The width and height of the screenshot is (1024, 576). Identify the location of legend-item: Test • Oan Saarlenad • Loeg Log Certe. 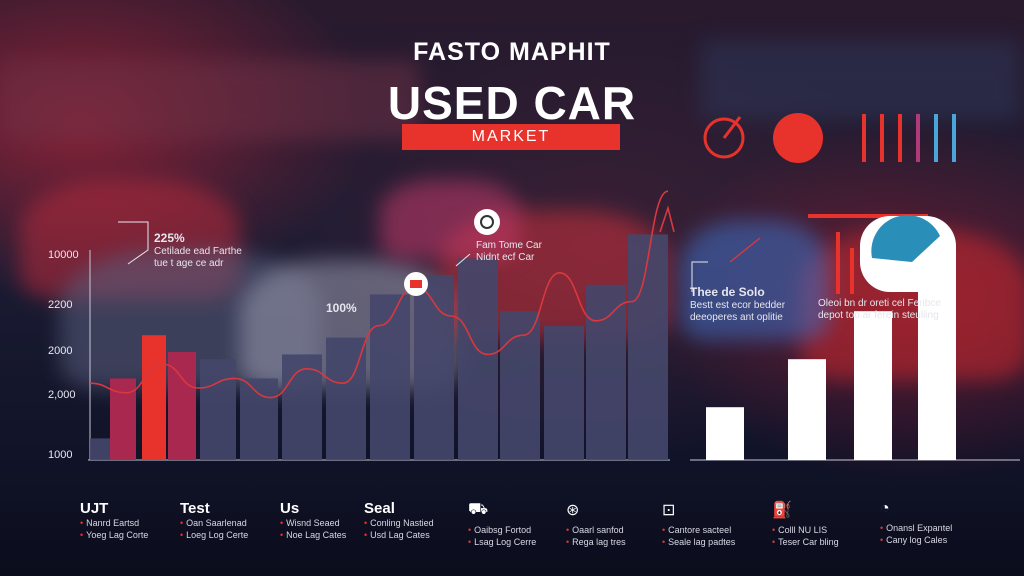
(235, 520).